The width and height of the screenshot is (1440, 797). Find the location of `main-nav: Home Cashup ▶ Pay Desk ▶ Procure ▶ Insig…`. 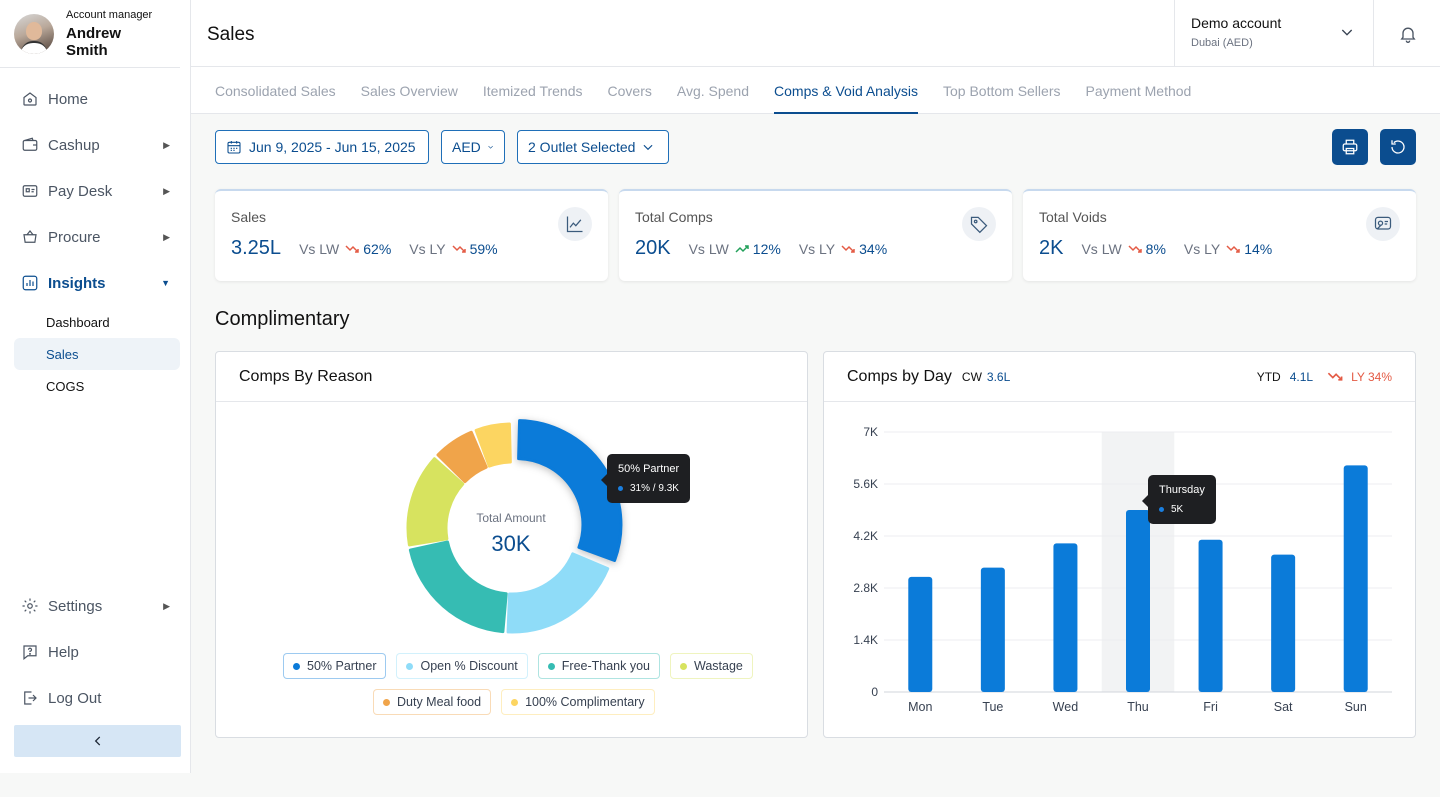

main-nav: Home Cashup ▶ Pay Desk ▶ Procure ▶ Insig… is located at coordinates (97, 239).